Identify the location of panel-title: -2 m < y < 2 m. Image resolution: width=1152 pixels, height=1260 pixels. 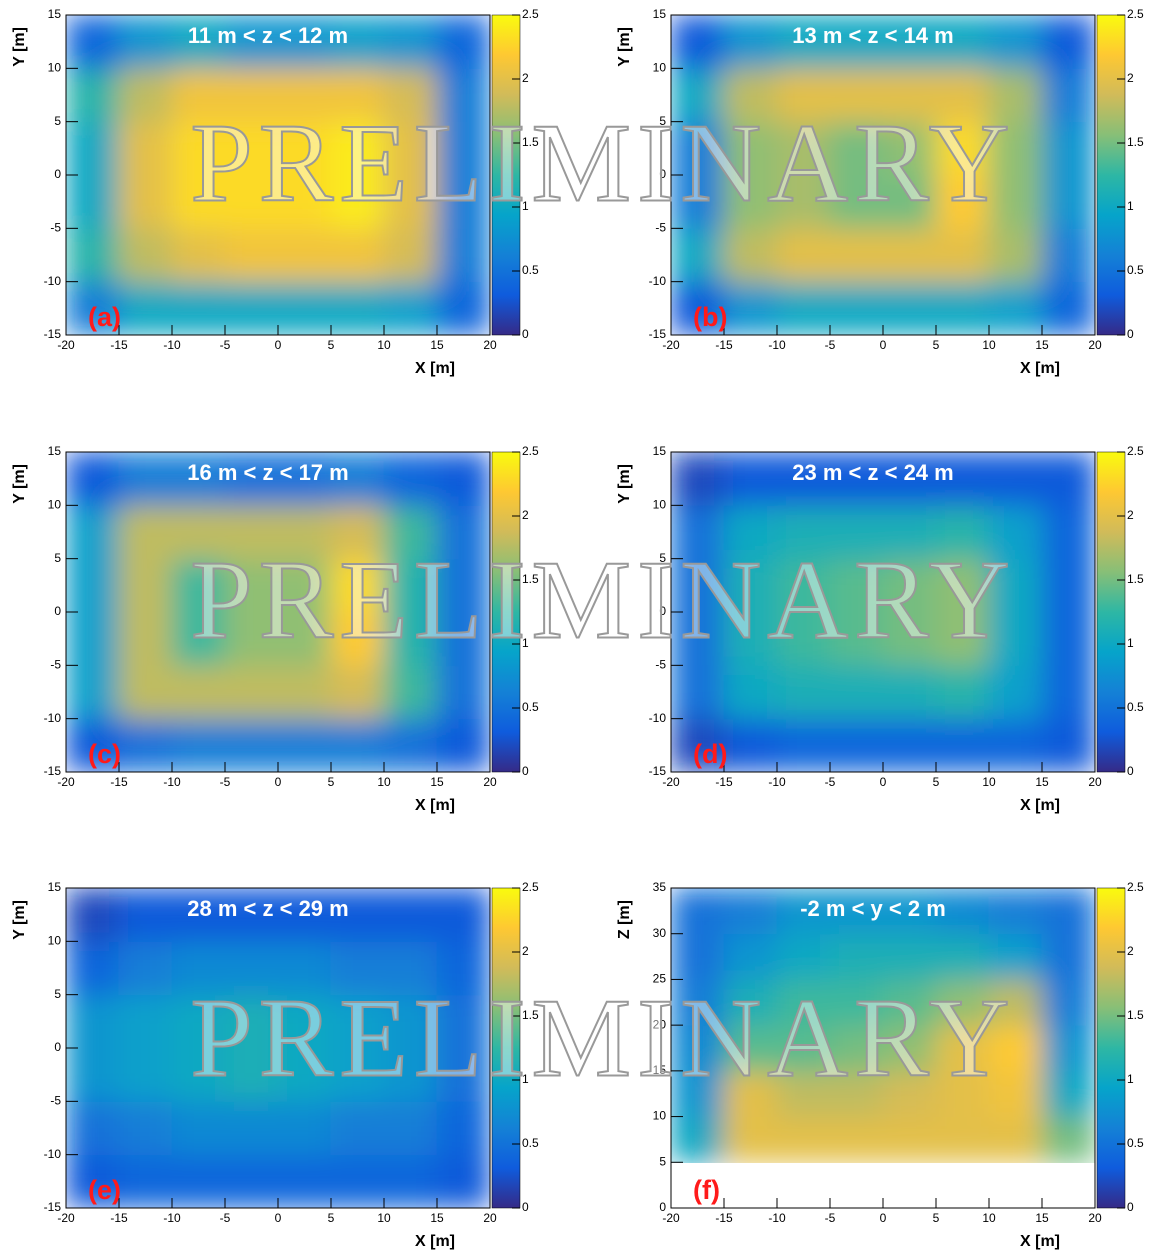
(873, 908).